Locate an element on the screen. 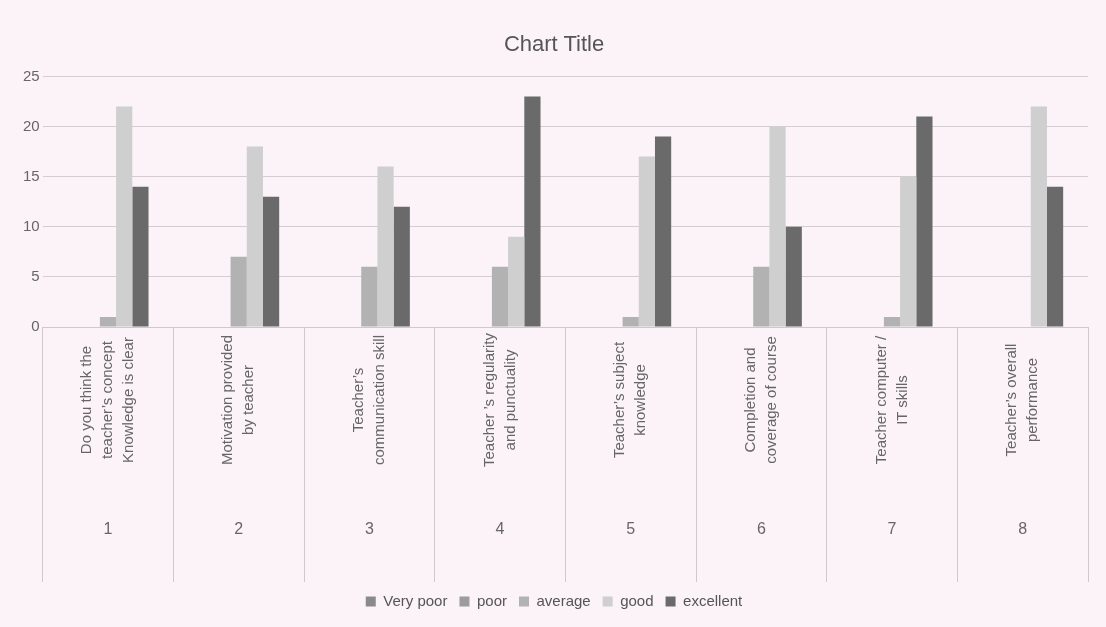 This screenshot has height=627, width=1106. x-tick-label: Teacher computer / IT skills is located at coordinates (890, 399).